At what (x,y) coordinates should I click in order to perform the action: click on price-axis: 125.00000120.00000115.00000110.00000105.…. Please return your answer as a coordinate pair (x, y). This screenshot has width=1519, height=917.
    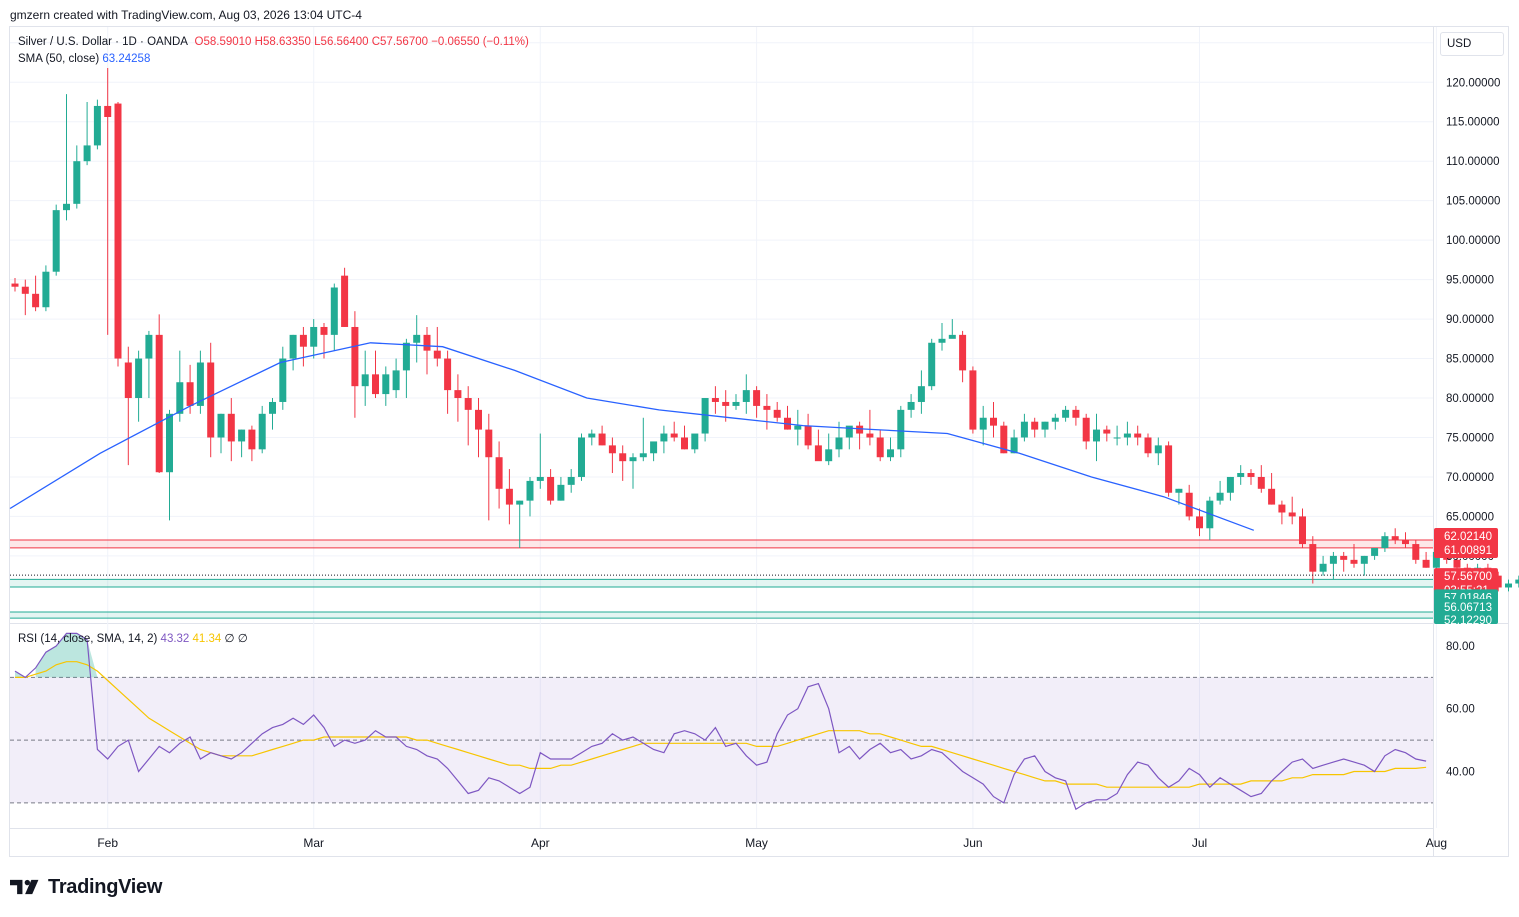
    Looking at the image, I should click on (1473, 300).